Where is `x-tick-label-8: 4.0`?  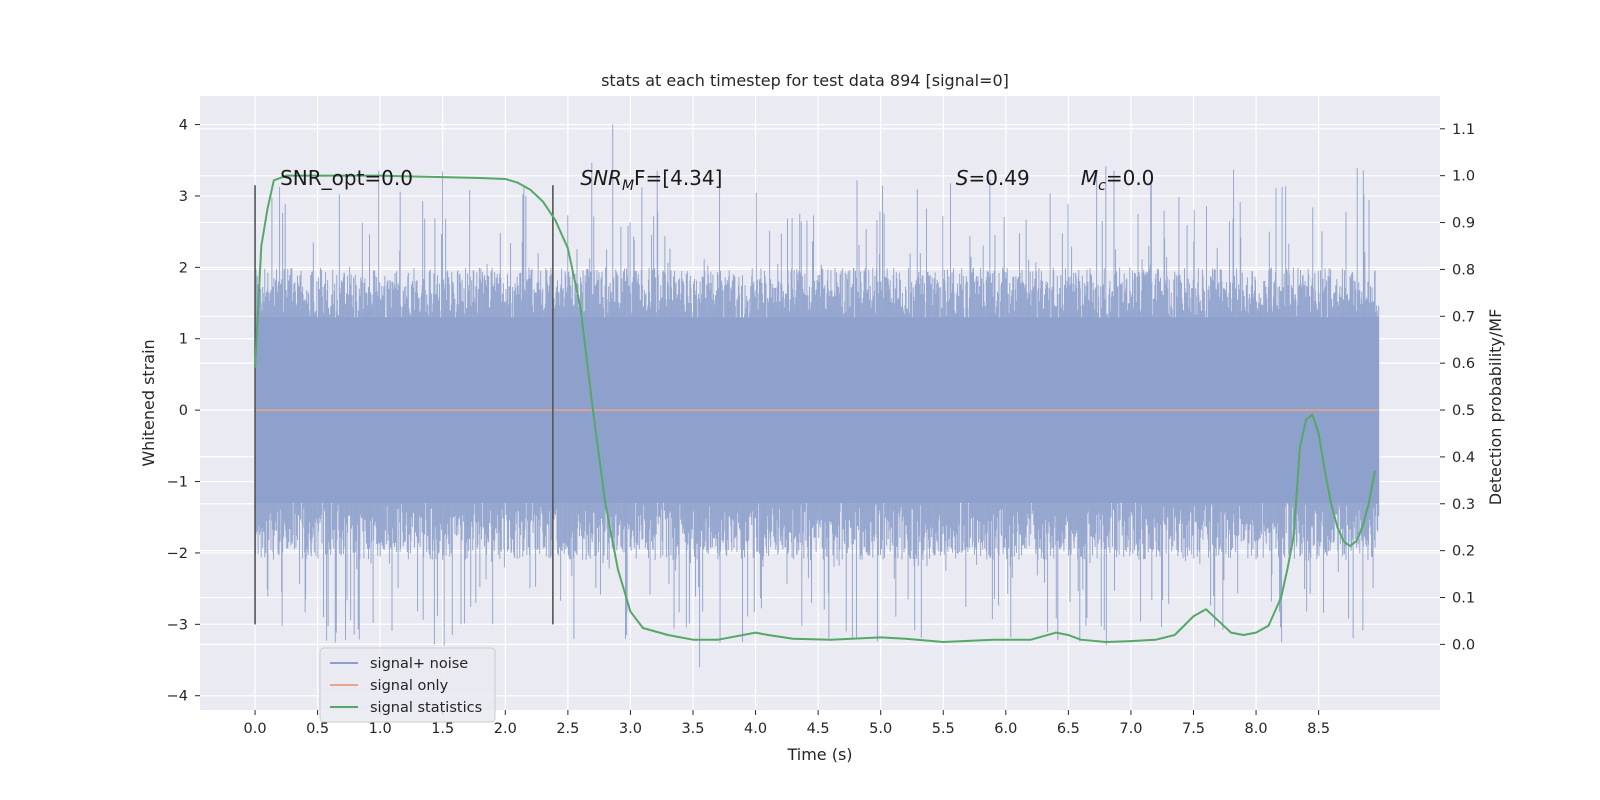
x-tick-label-8: 4.0 is located at coordinates (755, 729).